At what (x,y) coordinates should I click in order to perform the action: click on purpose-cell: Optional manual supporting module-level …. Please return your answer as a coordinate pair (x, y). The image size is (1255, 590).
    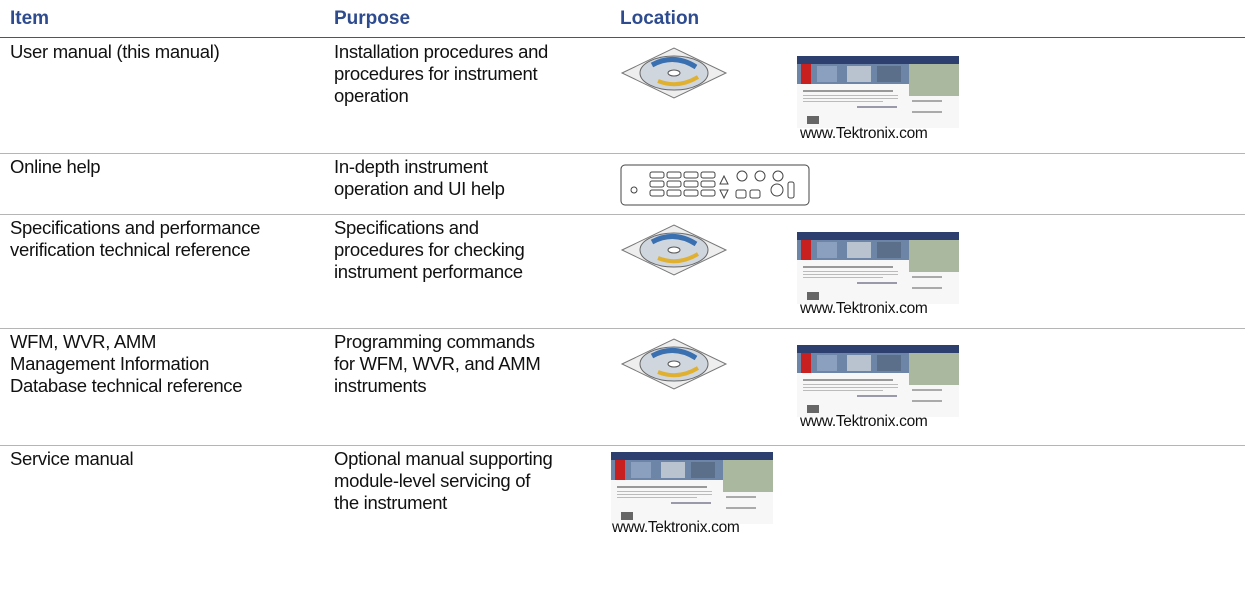
    Looking at the image, I should click on (443, 480).